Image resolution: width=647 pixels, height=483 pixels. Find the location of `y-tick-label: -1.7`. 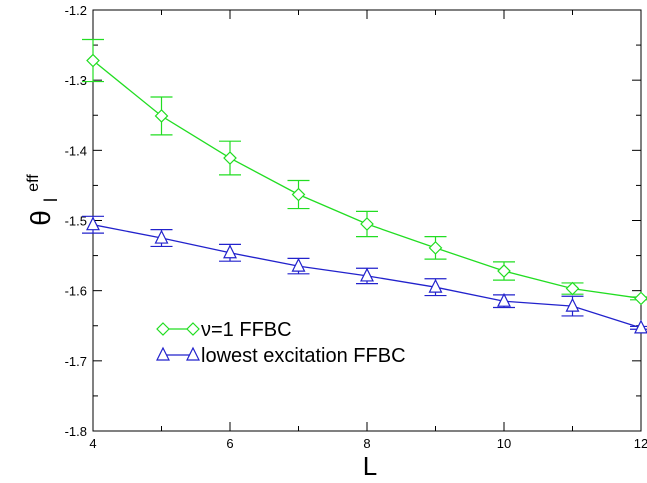

y-tick-label: -1.7 is located at coordinates (76, 361).